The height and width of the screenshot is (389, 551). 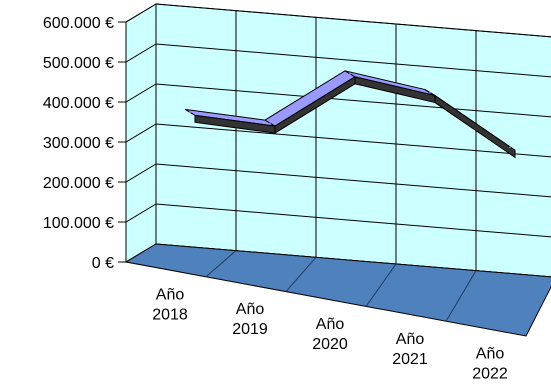 I want to click on y-tick-label: 500.000 €, so click(x=78, y=63).